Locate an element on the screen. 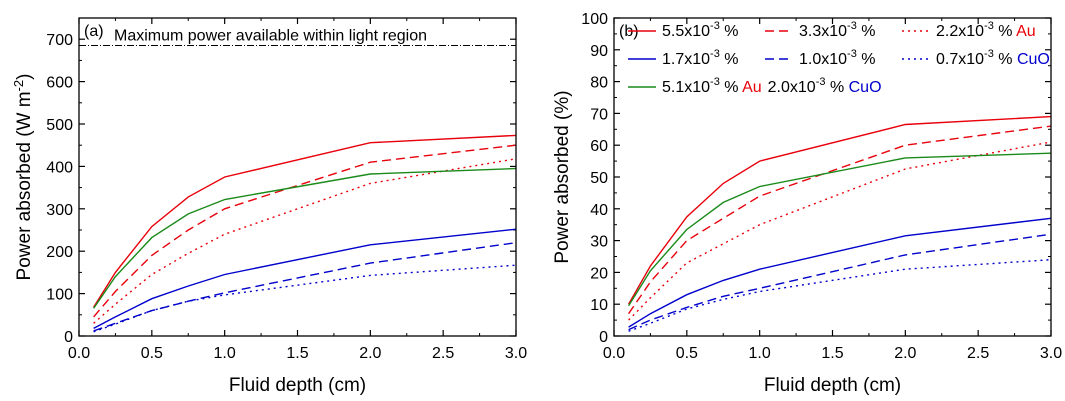  y-axis-title-sup: -2 is located at coordinates (18, 86).